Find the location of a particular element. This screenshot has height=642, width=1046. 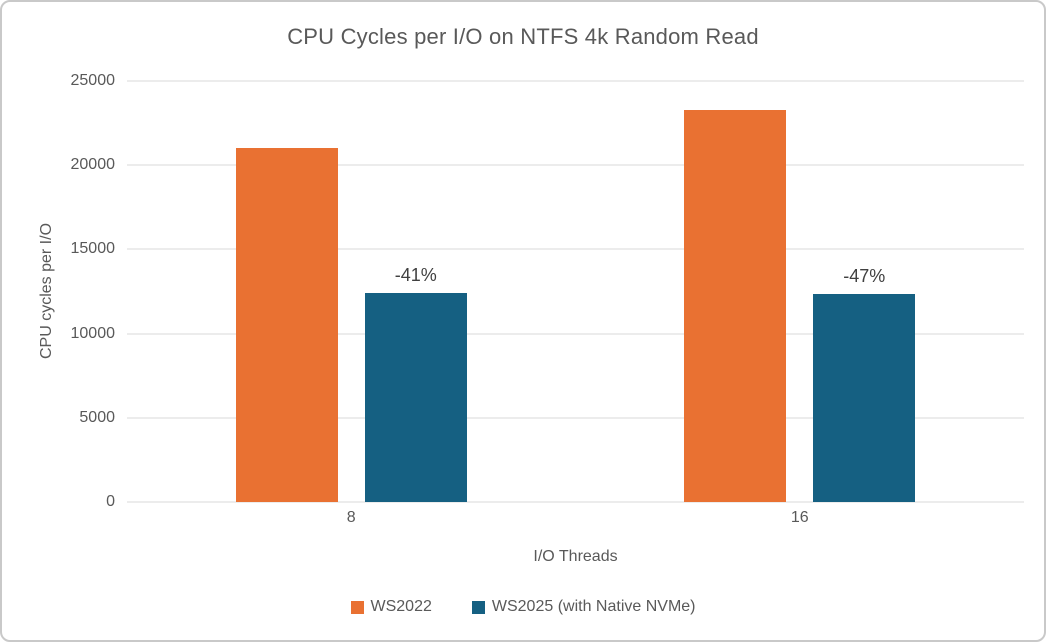

y-tick-label-0: 0 is located at coordinates (110, 501).